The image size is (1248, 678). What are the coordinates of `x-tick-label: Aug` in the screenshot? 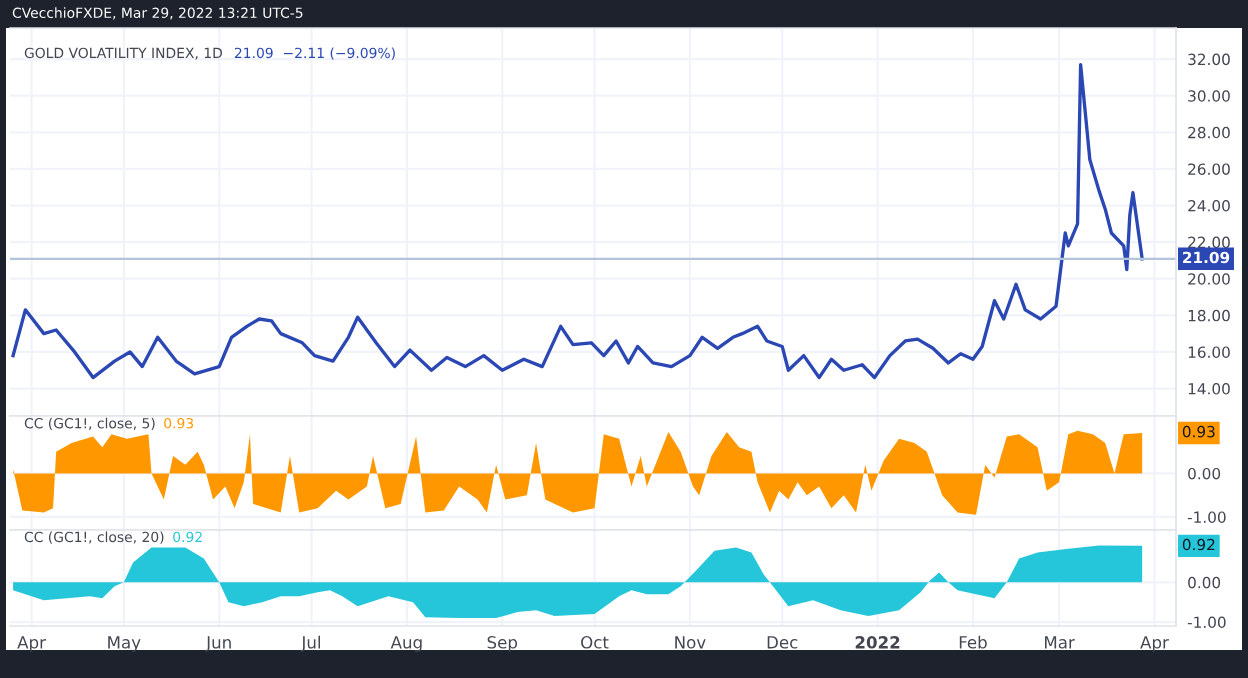 It's located at (406, 644).